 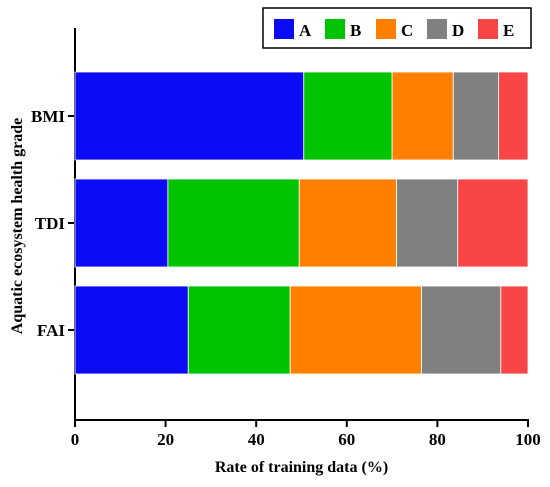 I want to click on bar-segment-bmi-a, so click(x=189, y=116).